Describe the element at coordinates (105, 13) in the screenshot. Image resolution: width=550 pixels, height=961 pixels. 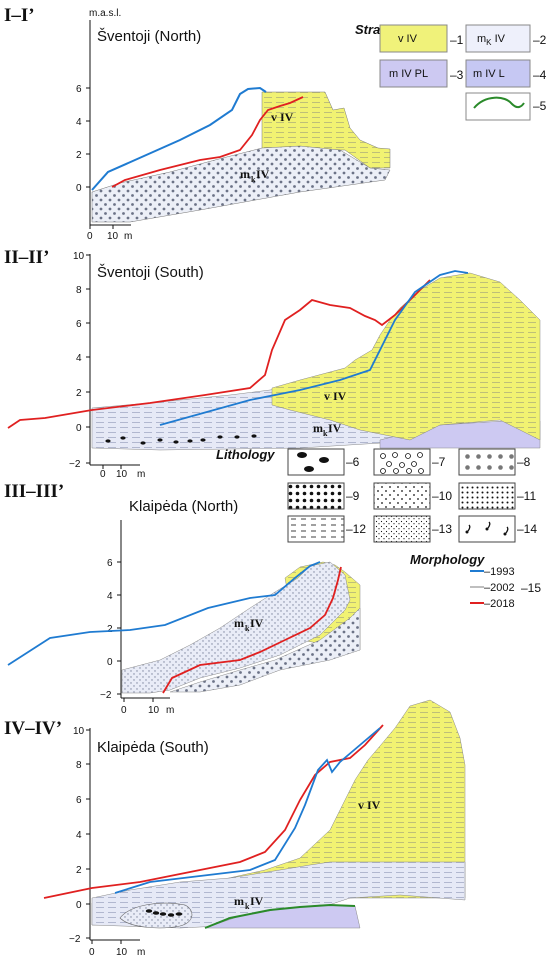
I see `yaxis-unit-label: m.a.s.l.` at that location.